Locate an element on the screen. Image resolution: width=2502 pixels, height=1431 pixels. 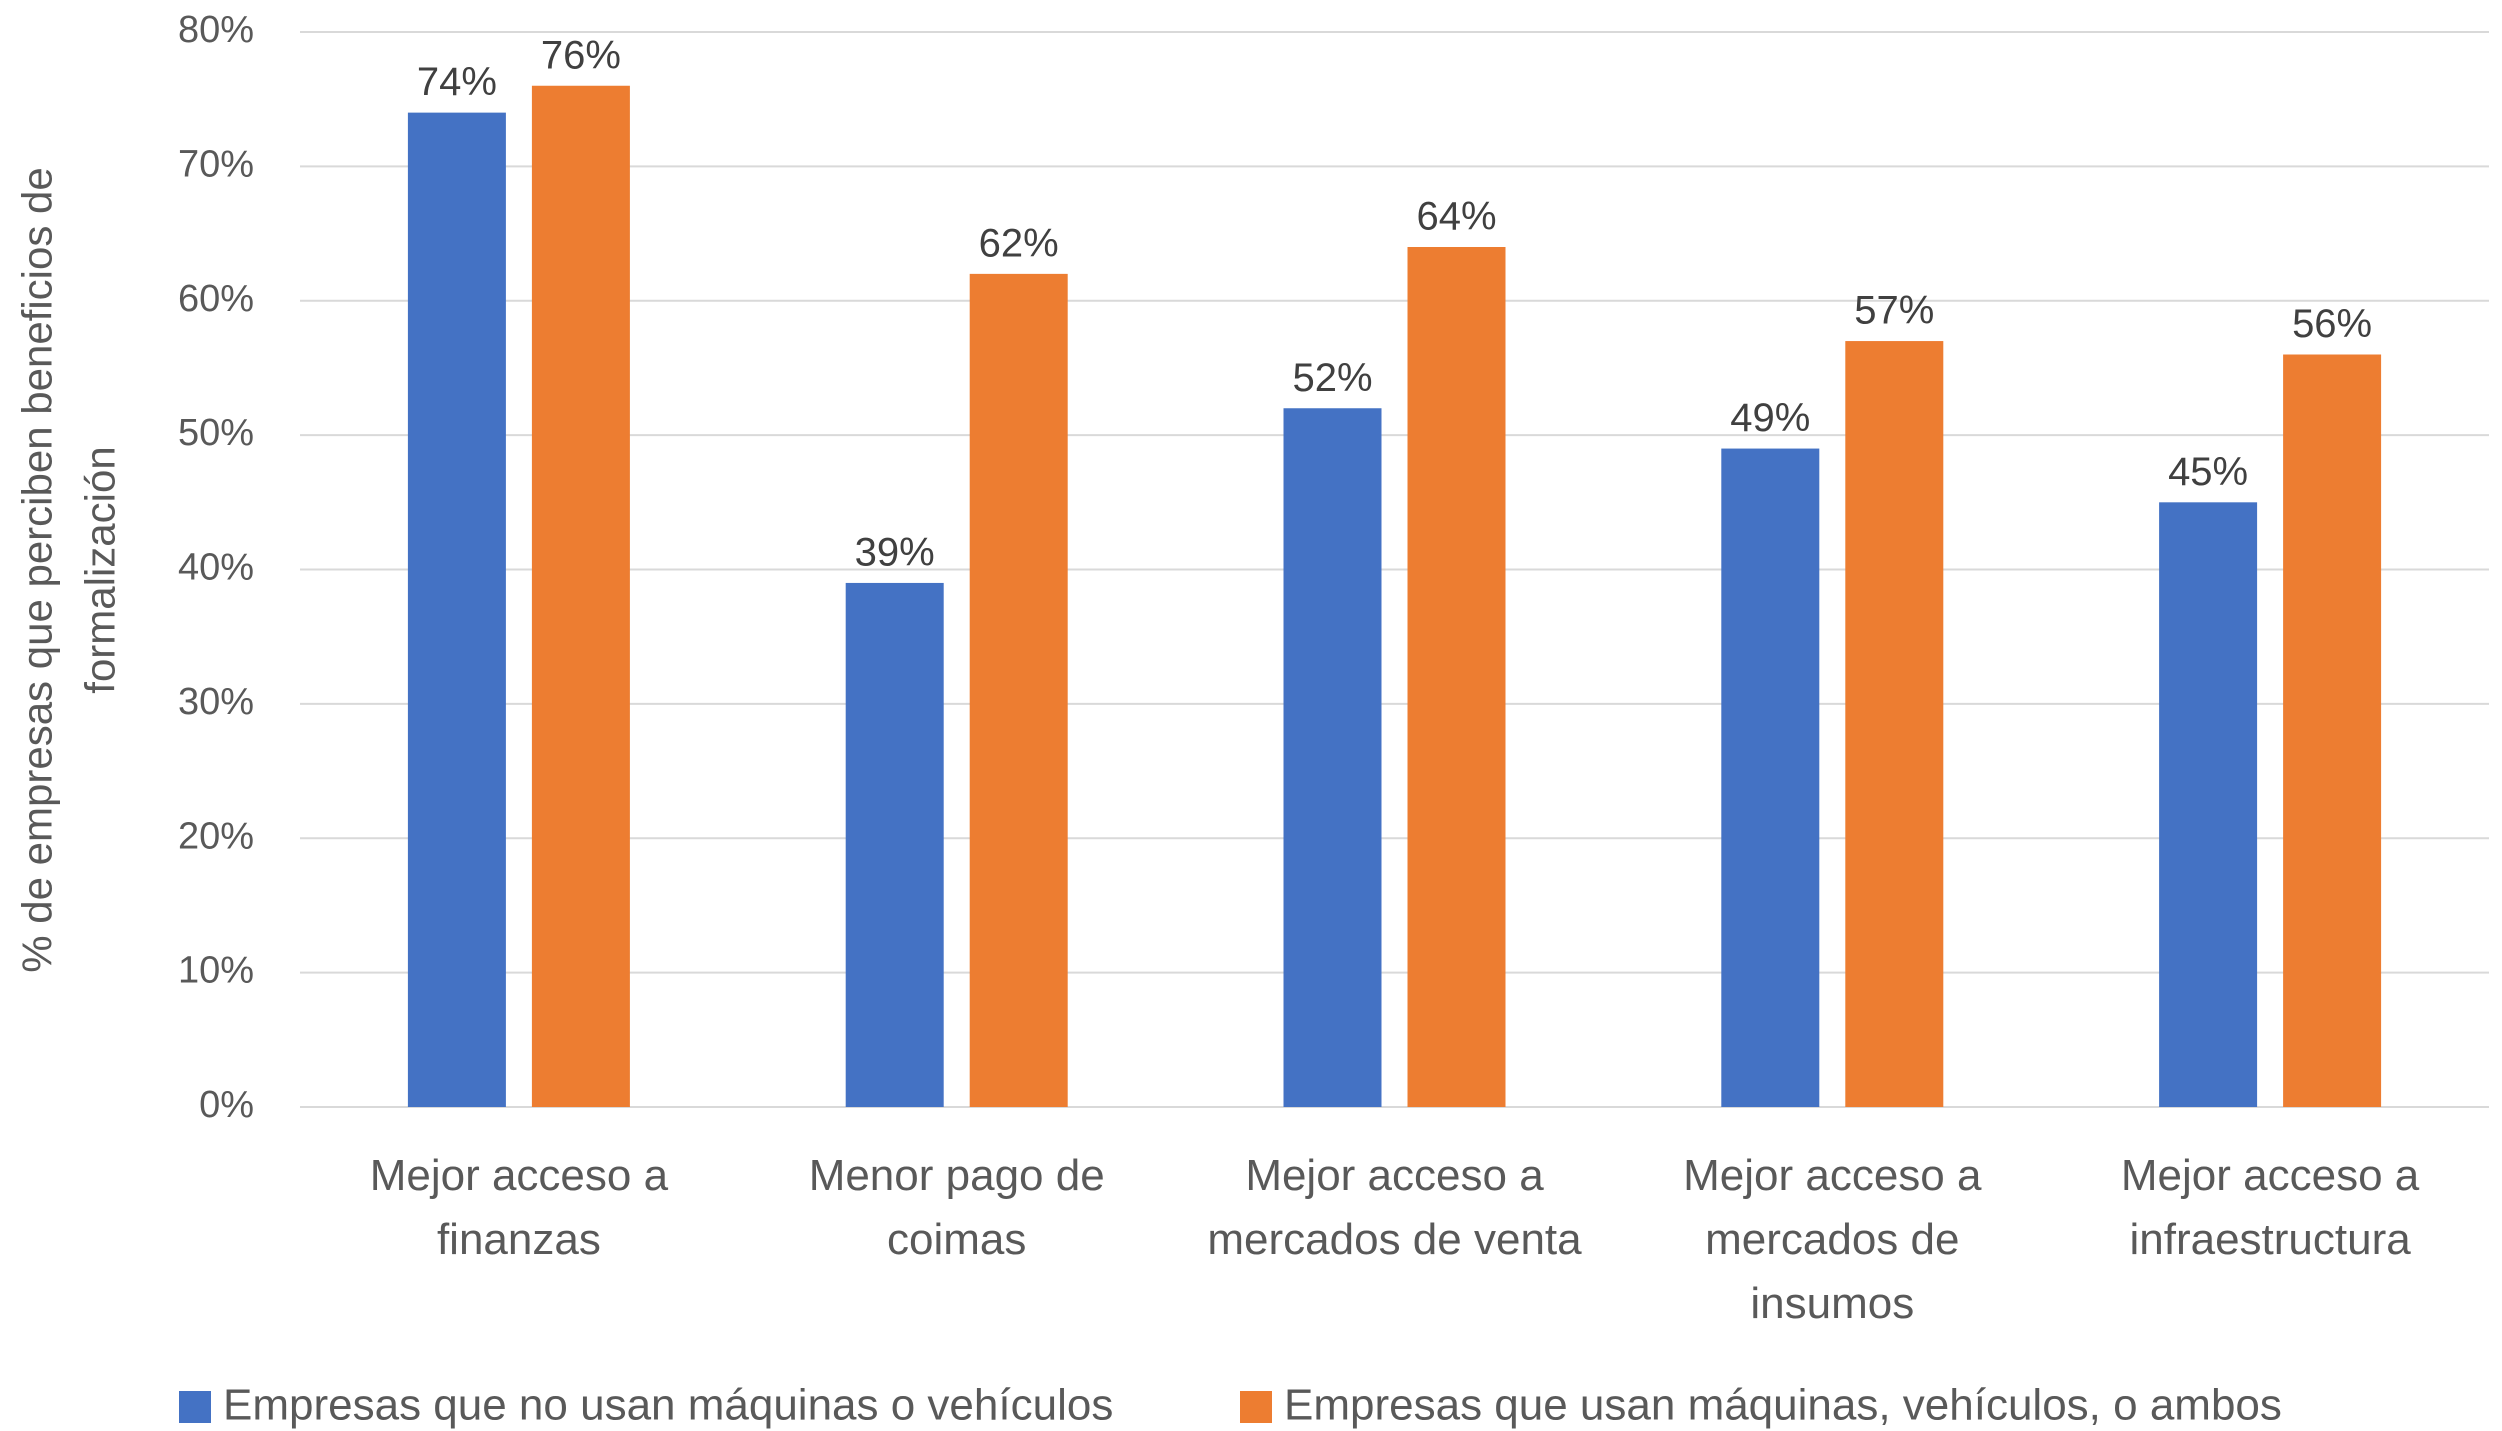
y-tick-label: 20% is located at coordinates (216, 836).